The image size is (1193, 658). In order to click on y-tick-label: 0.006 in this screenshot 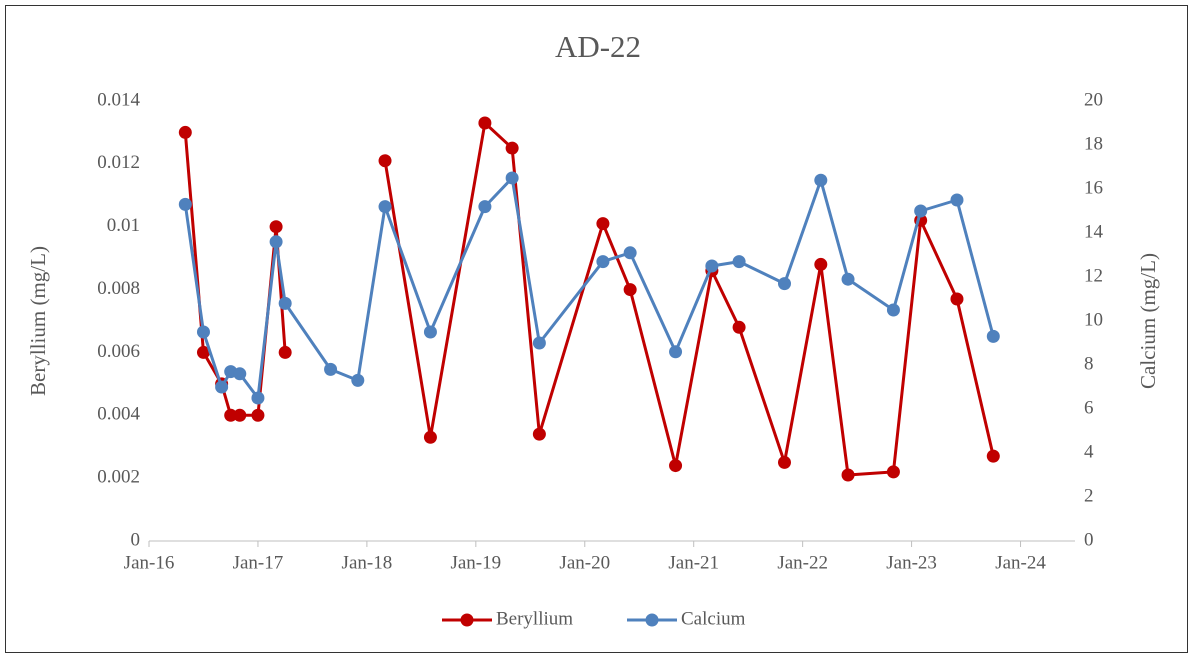, I will do `click(118, 351)`.